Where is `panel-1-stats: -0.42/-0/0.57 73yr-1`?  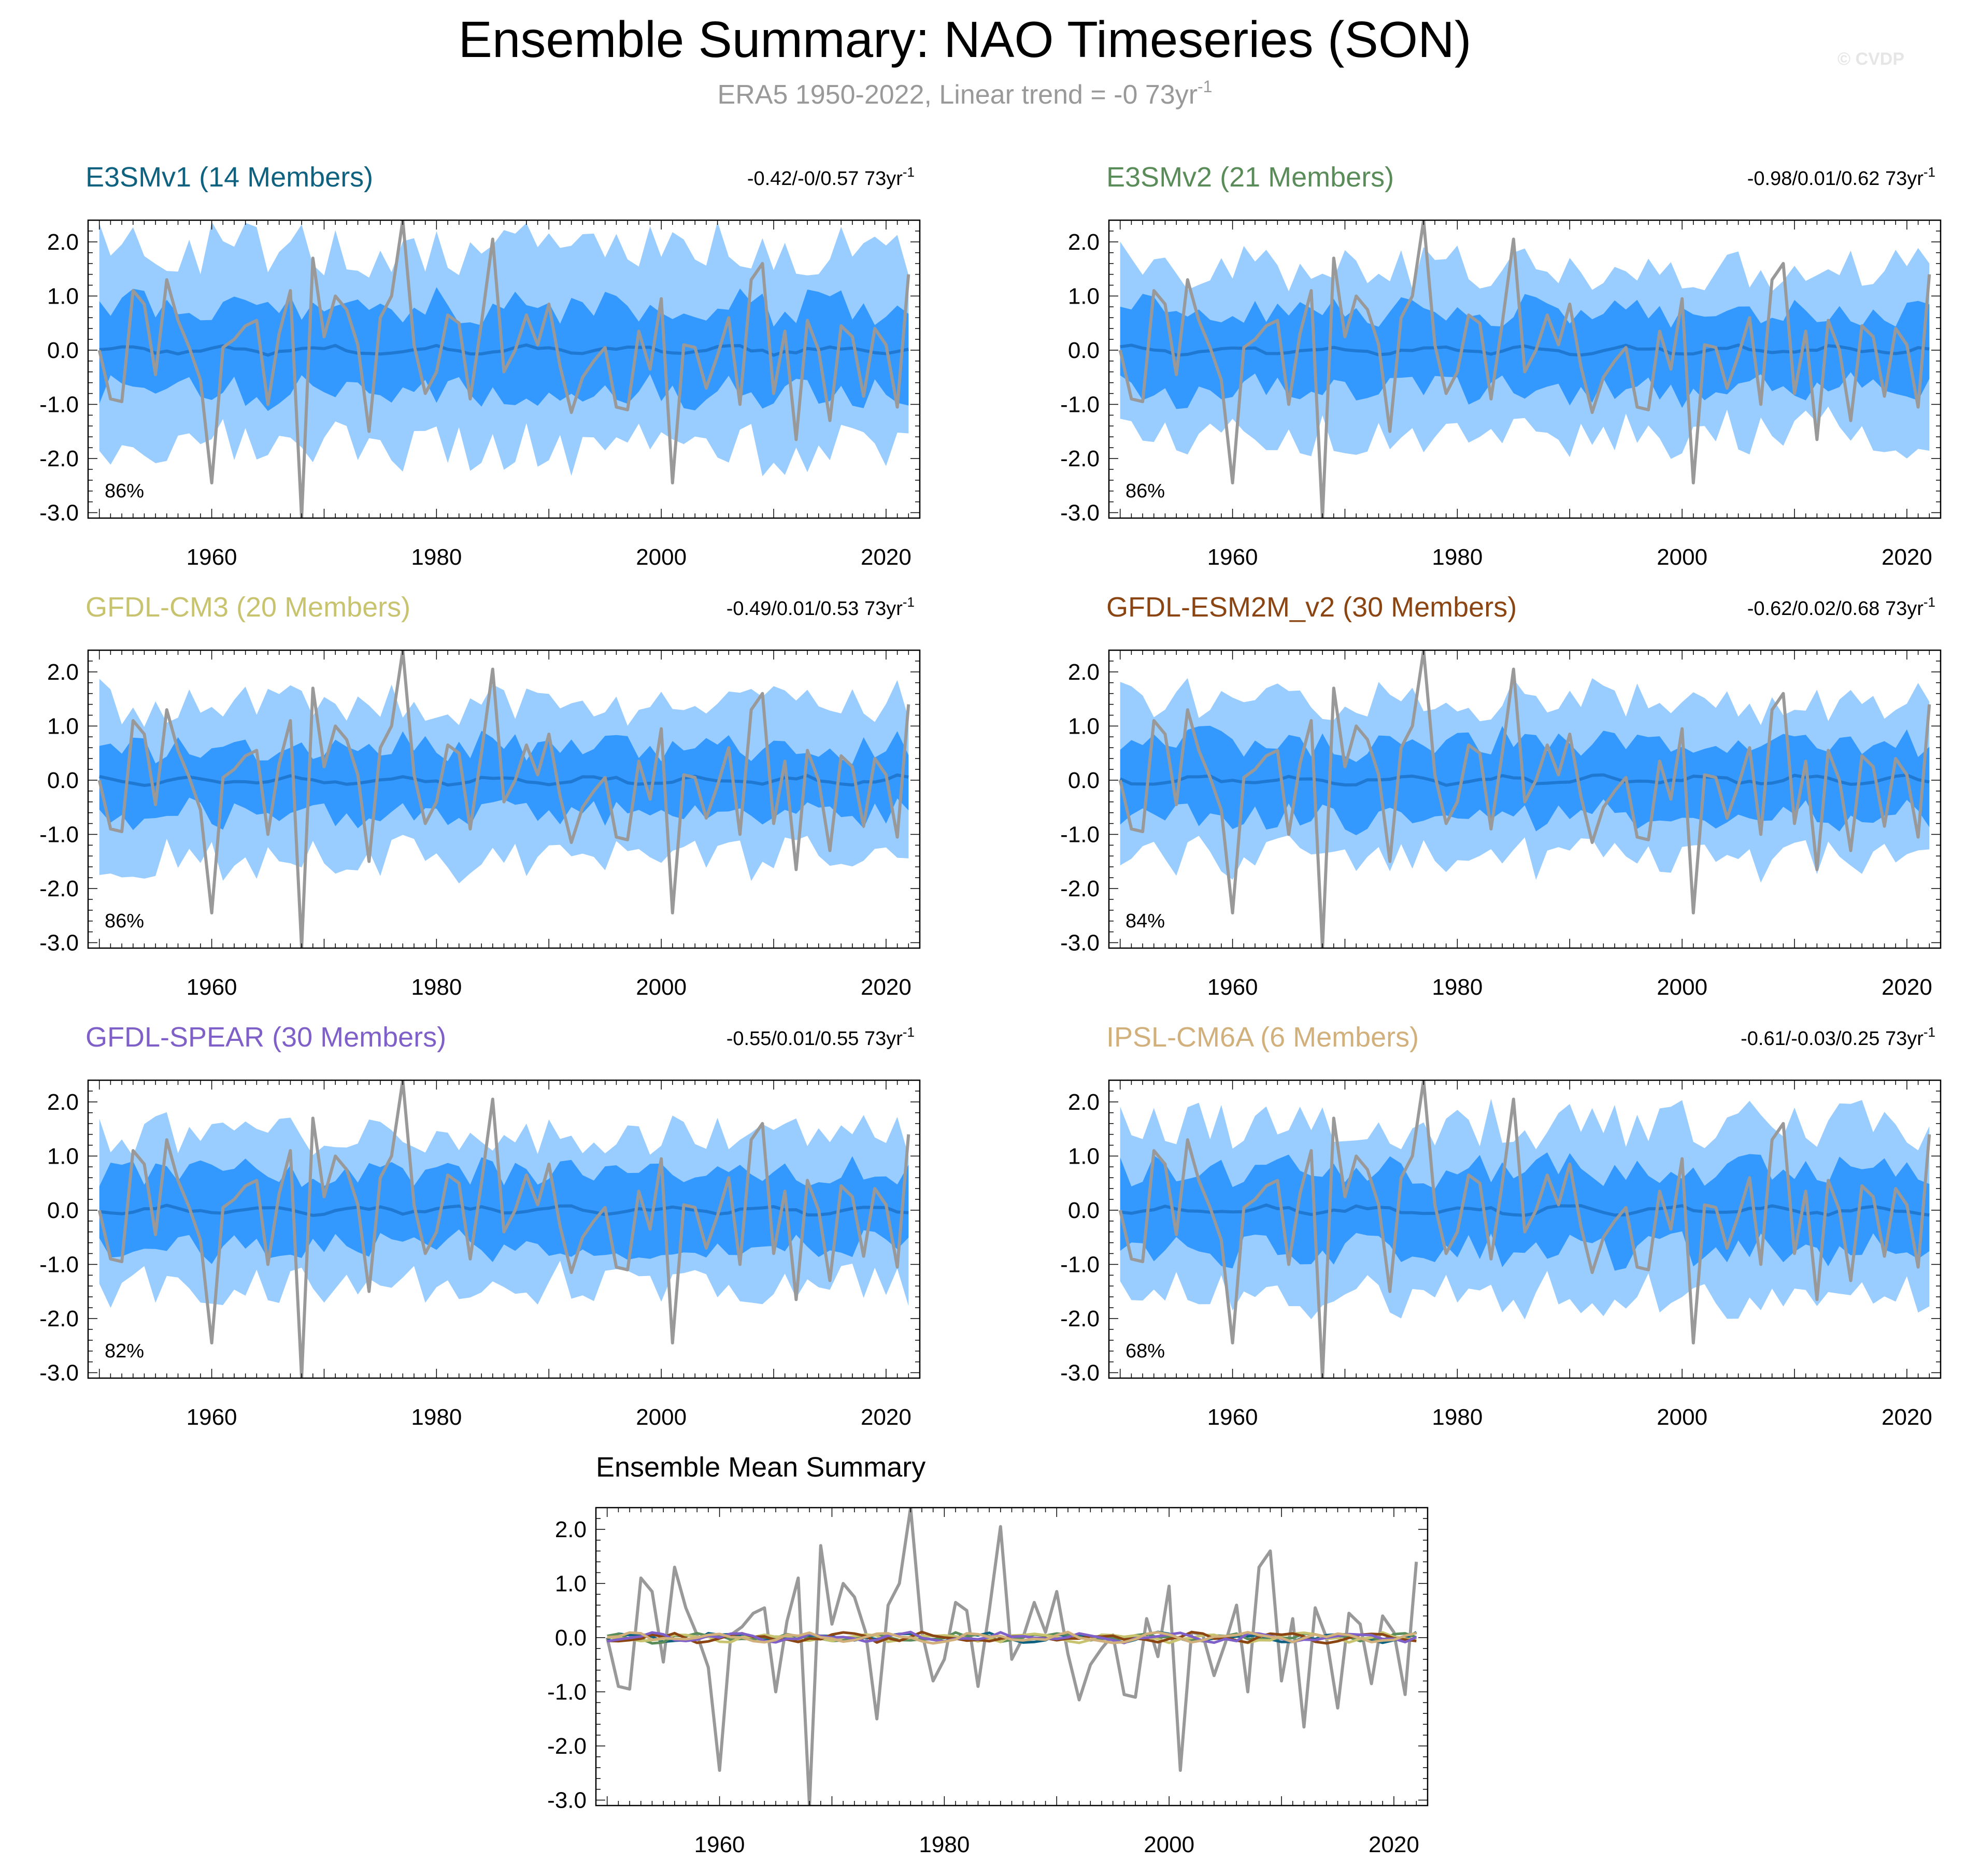 panel-1-stats: -0.42/-0/0.57 73yr-1 is located at coordinates (831, 177).